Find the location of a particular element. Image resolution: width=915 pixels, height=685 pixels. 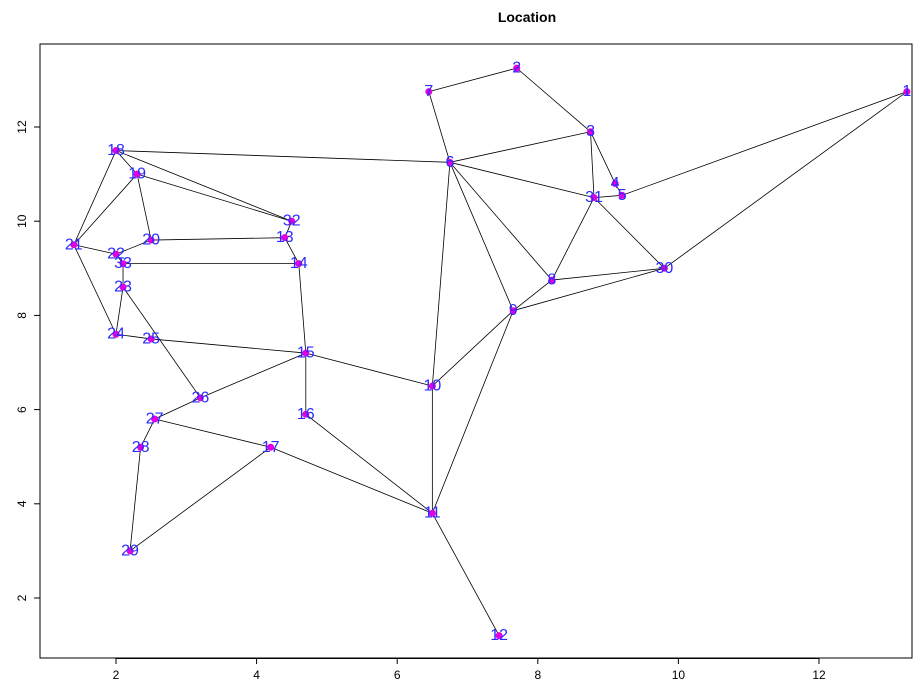

node-label-16: 16 is located at coordinates (306, 414).